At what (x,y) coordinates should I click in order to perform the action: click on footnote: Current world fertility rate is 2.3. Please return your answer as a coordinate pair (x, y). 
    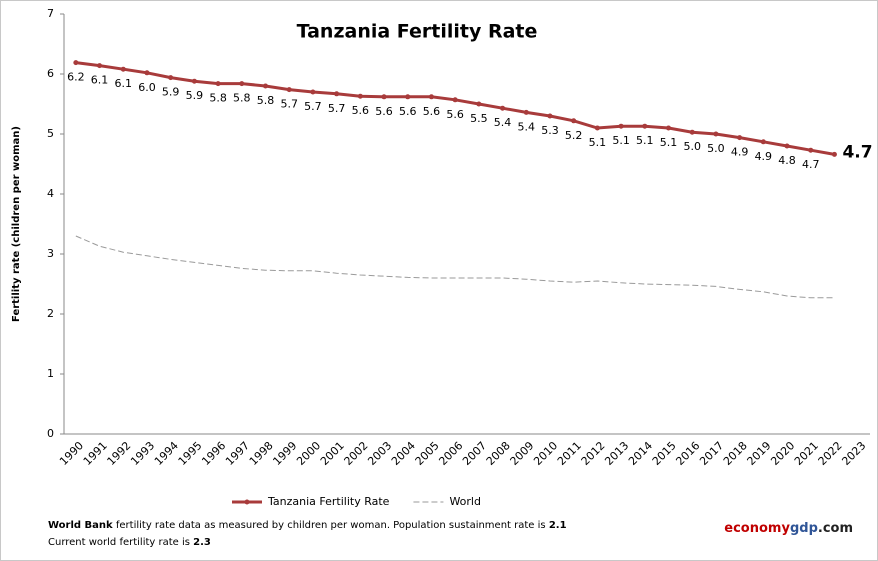
    Looking at the image, I should click on (129, 542).